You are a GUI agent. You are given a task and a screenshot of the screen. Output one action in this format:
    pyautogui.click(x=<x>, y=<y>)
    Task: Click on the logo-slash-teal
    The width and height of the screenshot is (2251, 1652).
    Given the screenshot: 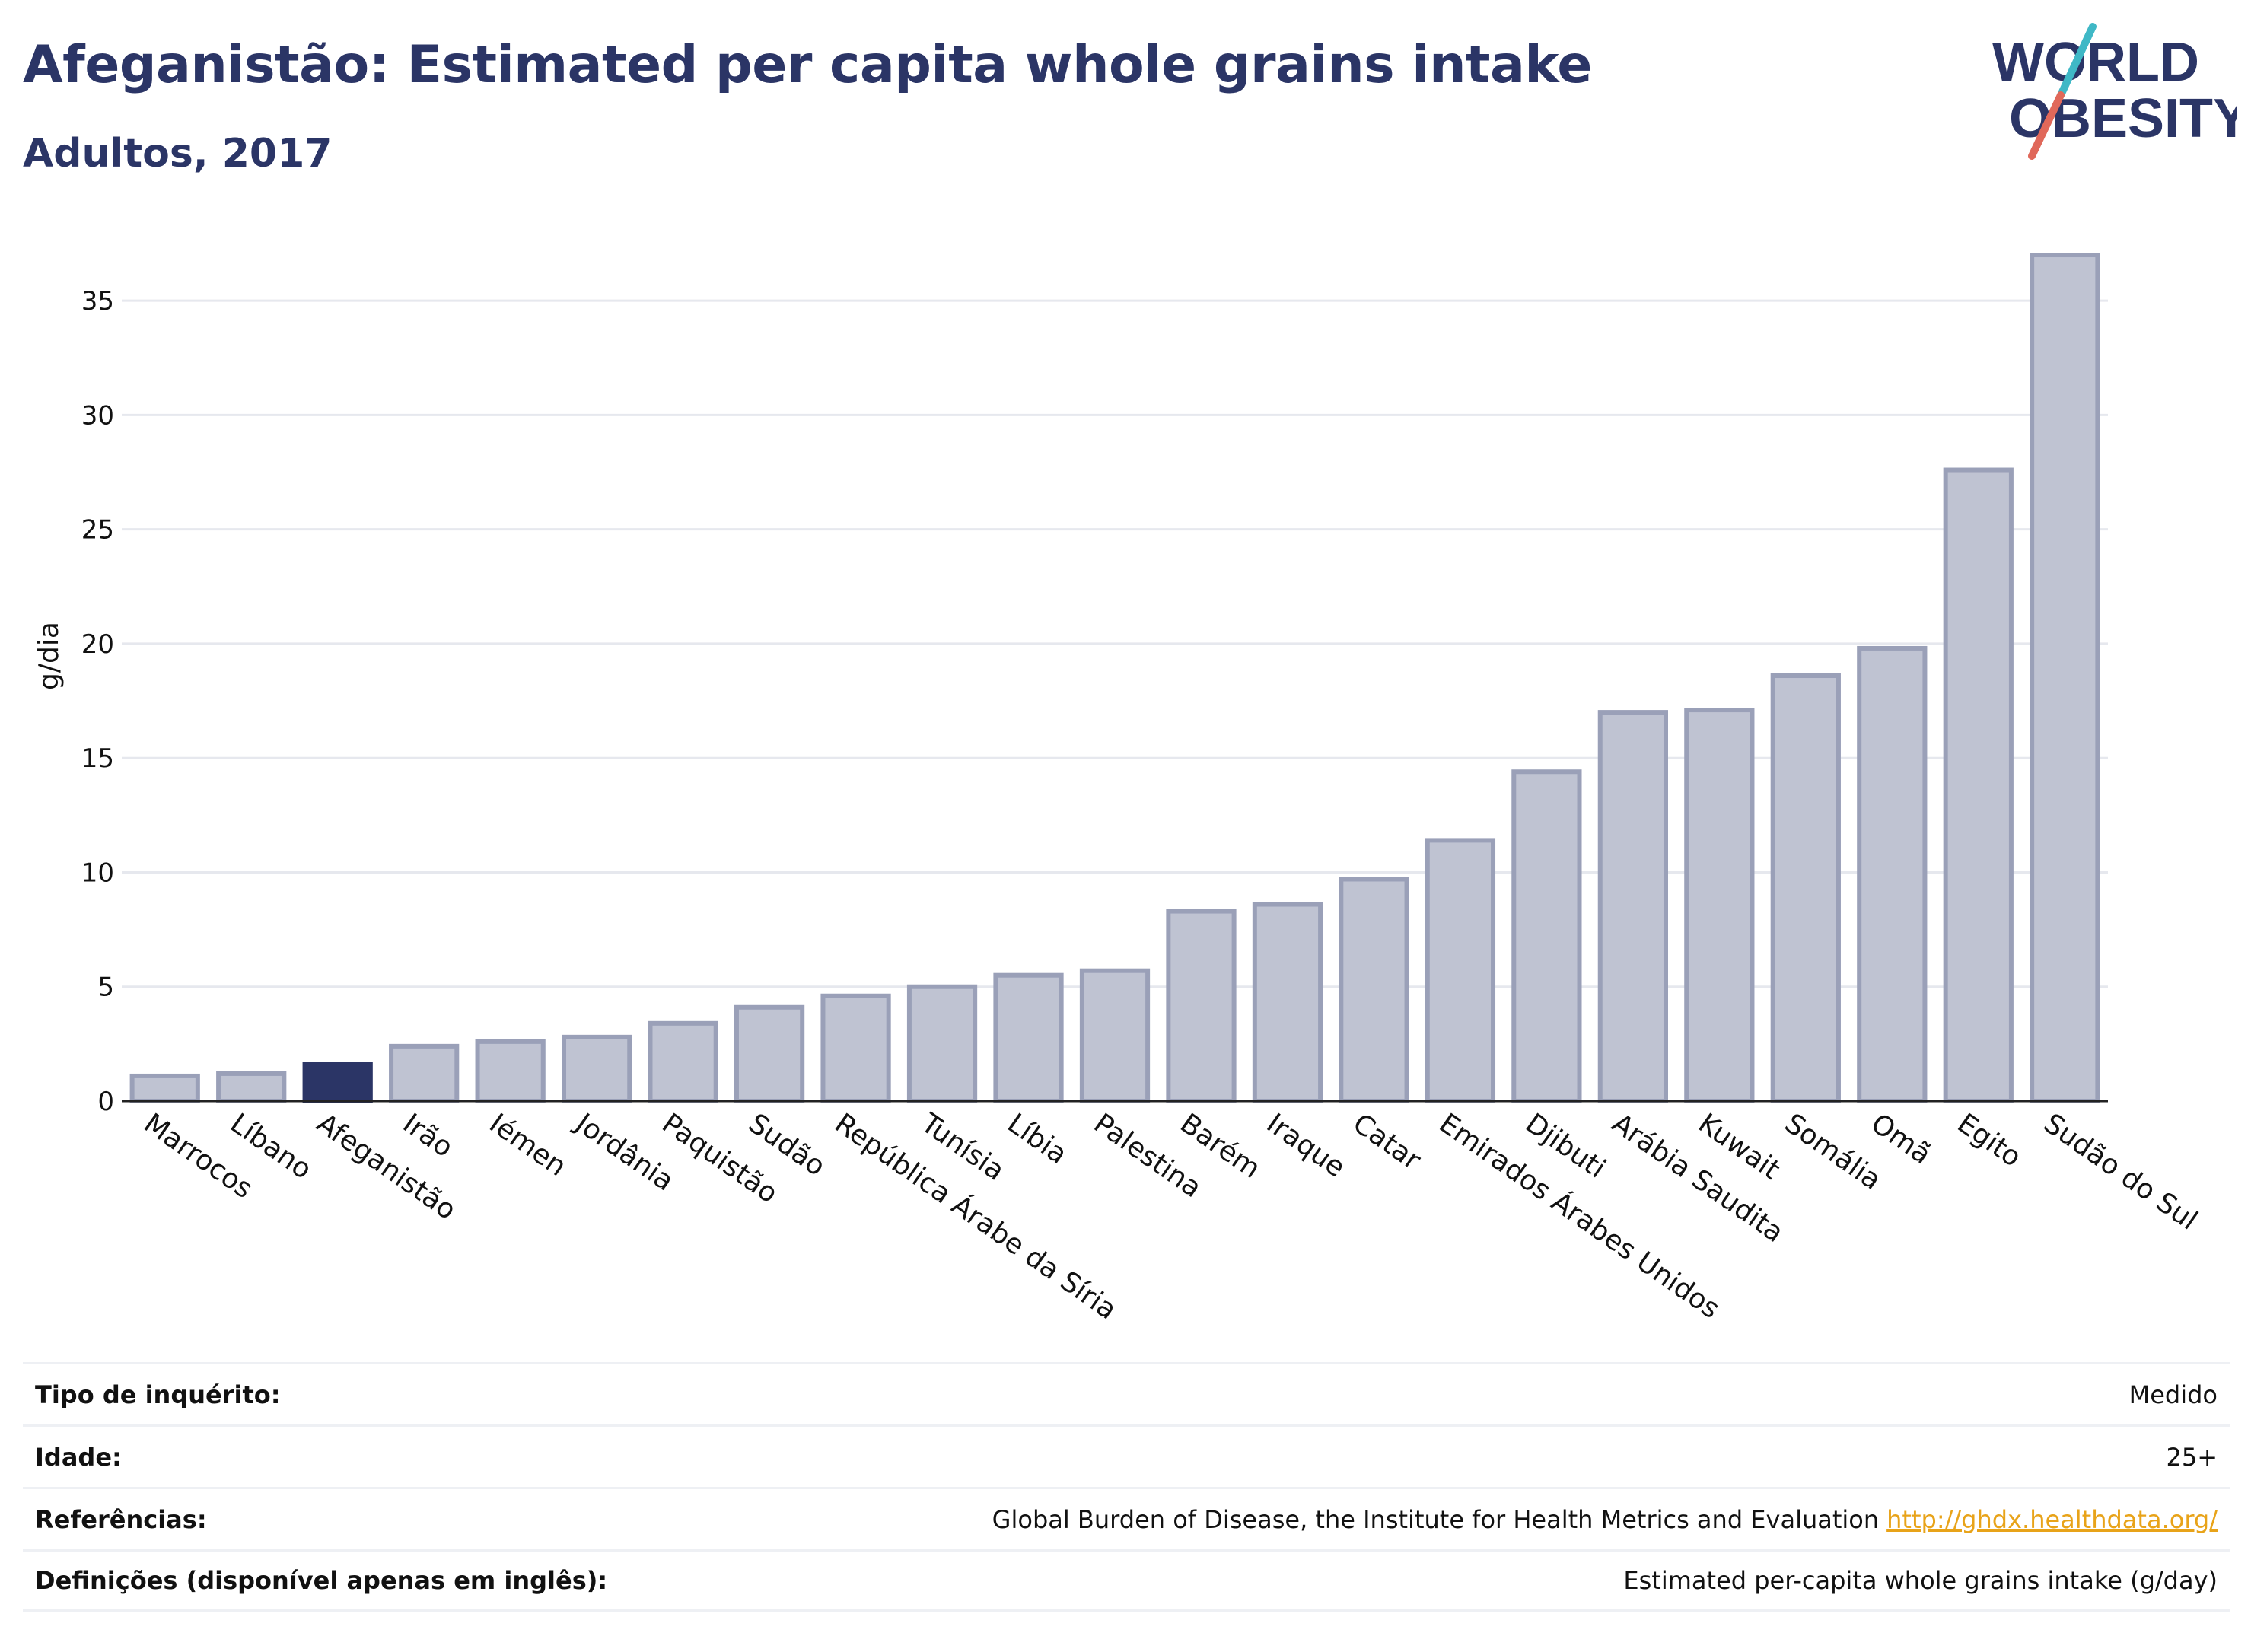 What is the action you would take?
    pyautogui.click(x=2077, y=61)
    